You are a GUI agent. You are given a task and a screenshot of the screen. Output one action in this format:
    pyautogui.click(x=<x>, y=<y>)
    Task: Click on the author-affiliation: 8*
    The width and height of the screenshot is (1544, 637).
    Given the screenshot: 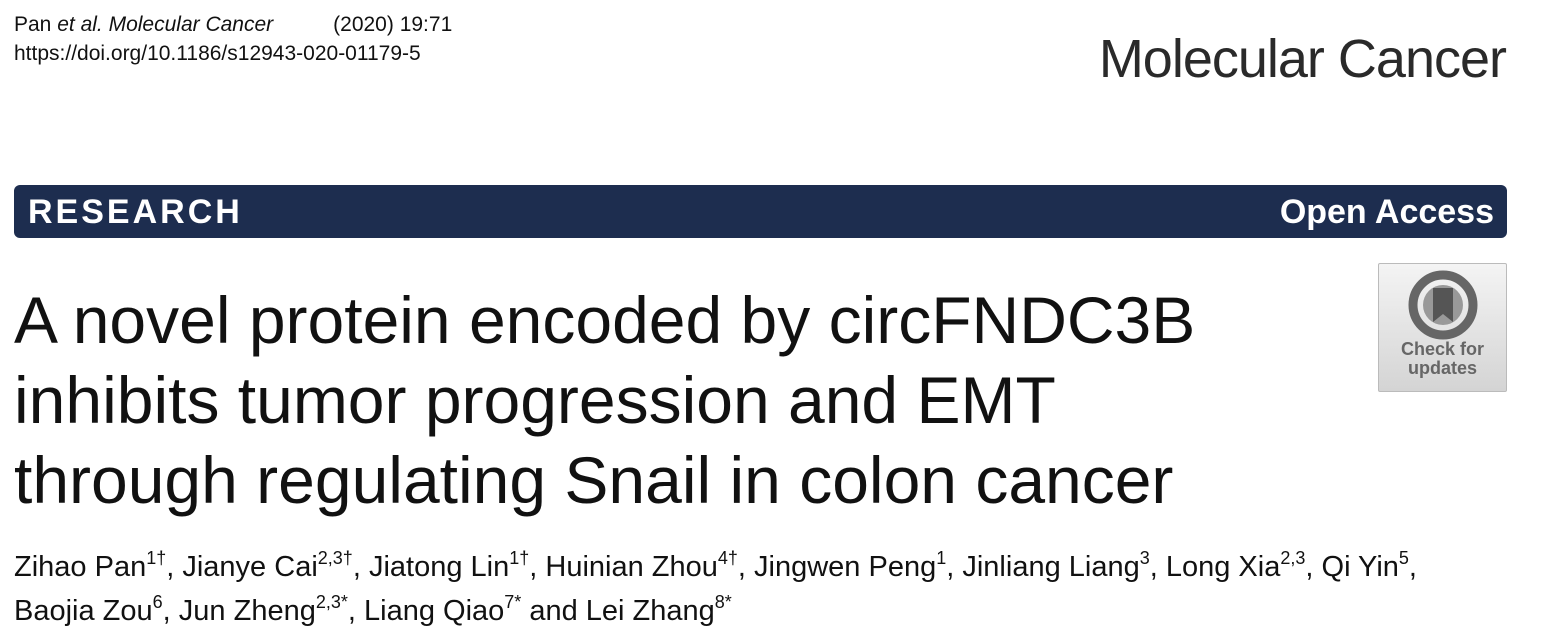 What is the action you would take?
    pyautogui.click(x=723, y=602)
    